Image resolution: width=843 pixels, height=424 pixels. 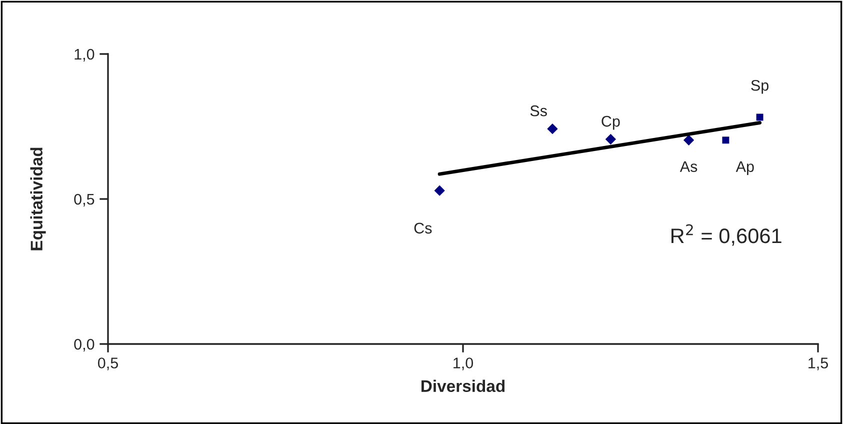 I want to click on y-tick-label: 0,5, so click(x=84, y=200).